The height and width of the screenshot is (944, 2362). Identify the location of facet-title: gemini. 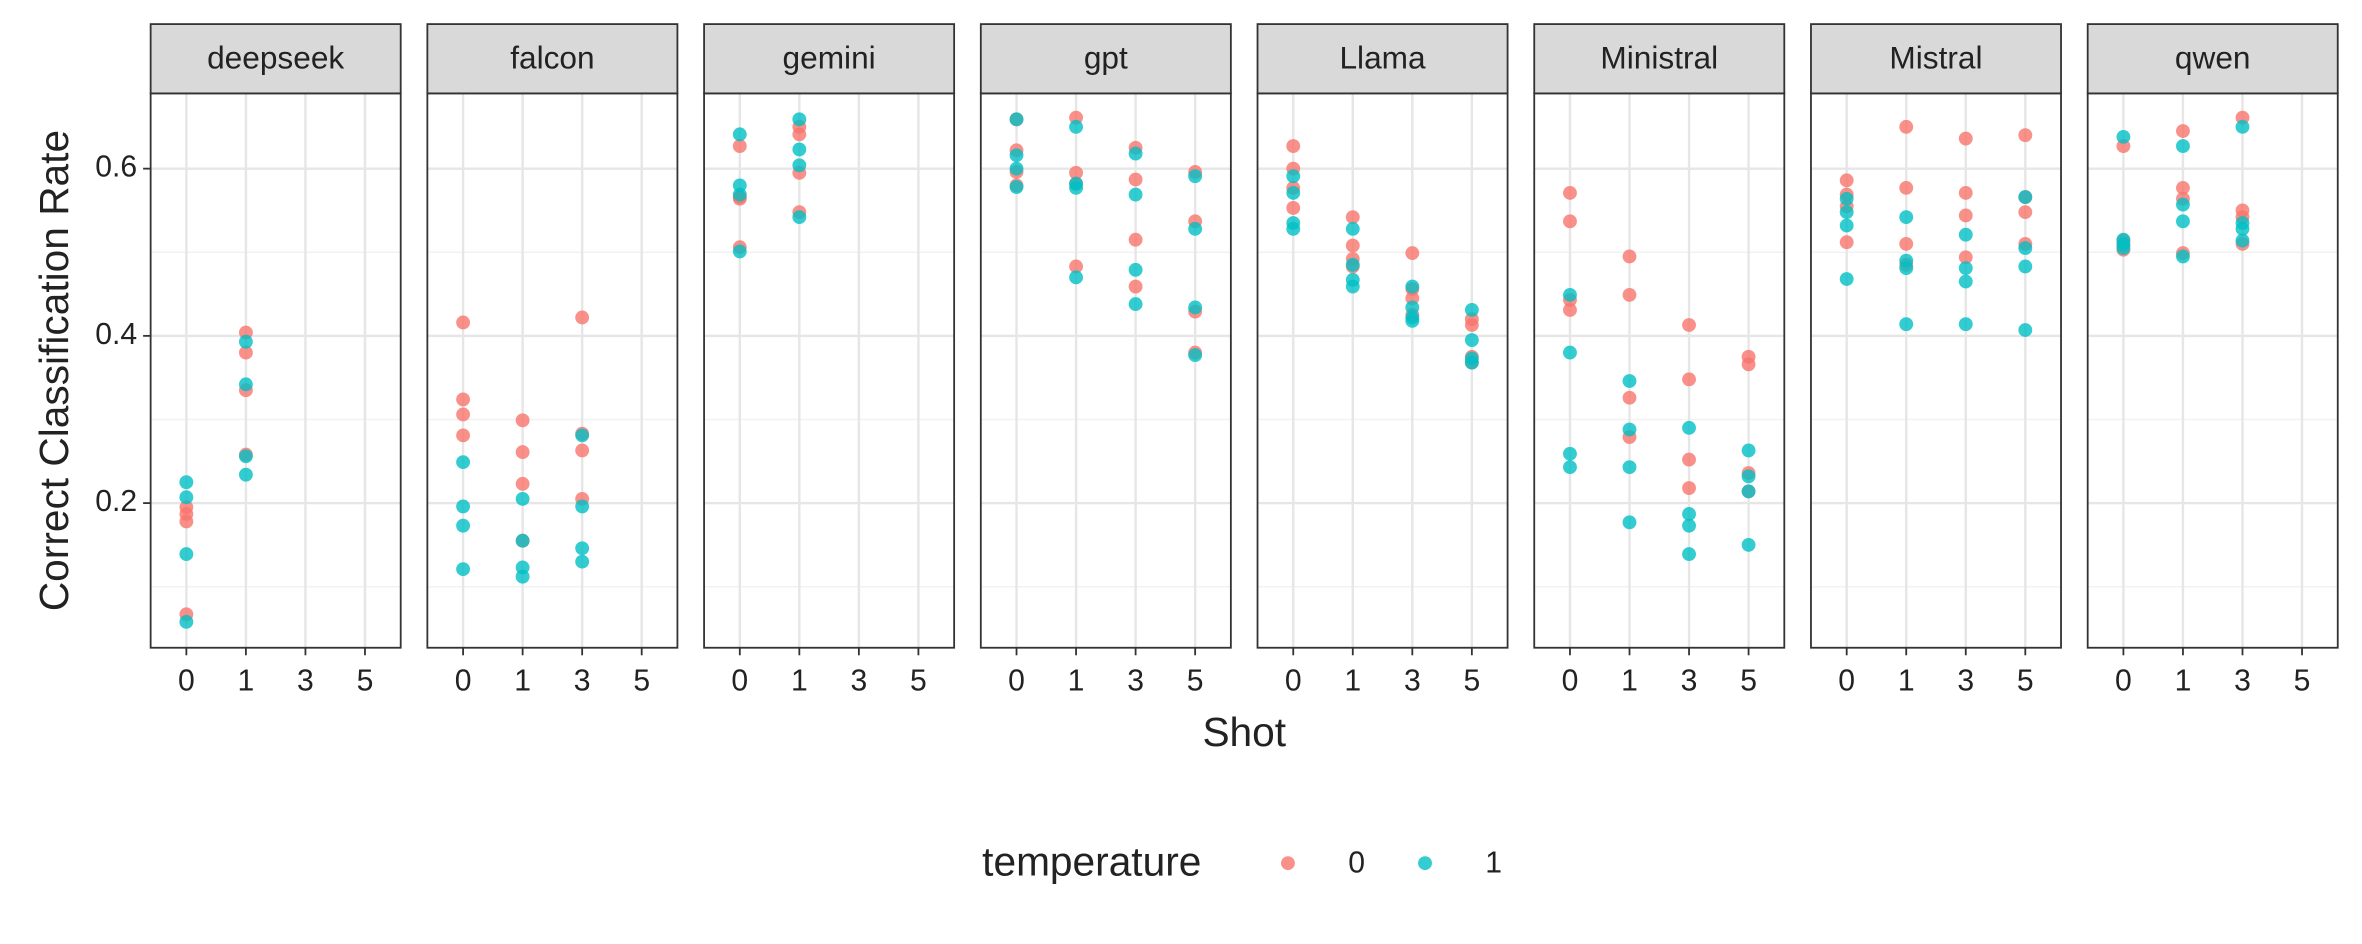
(829, 58).